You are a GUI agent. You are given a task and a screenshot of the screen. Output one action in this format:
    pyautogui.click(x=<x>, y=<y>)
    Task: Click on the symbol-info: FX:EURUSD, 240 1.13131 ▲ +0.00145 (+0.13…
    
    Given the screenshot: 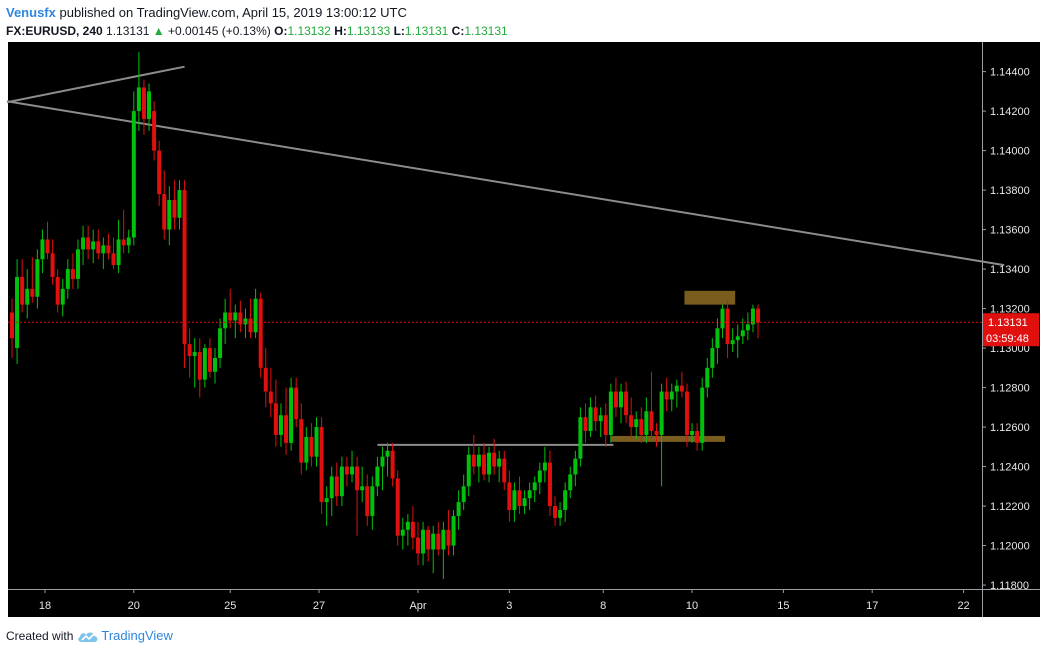 What is the action you would take?
    pyautogui.click(x=521, y=31)
    